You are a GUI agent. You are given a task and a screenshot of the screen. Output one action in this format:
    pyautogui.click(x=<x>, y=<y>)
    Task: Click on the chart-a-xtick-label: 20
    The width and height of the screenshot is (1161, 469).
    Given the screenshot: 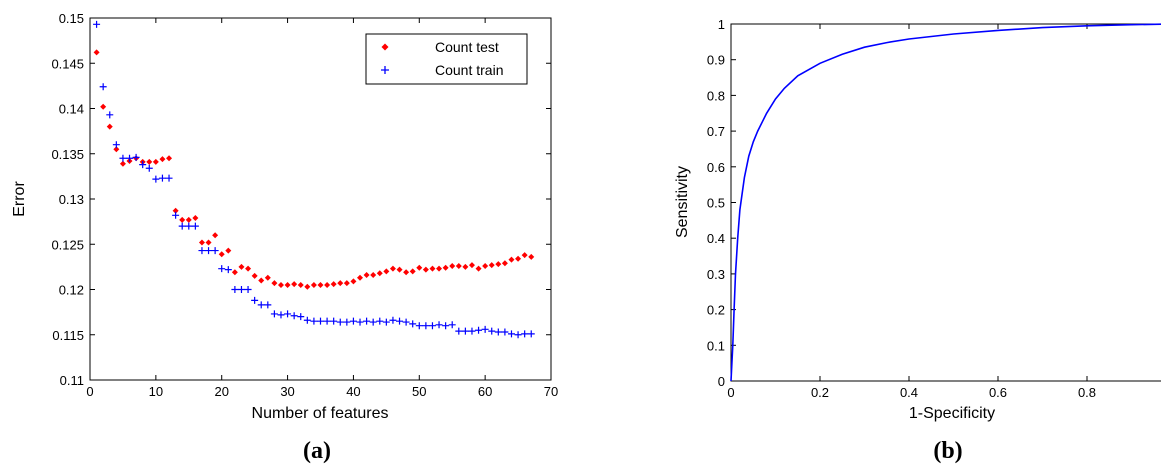 What is the action you would take?
    pyautogui.click(x=221, y=391)
    